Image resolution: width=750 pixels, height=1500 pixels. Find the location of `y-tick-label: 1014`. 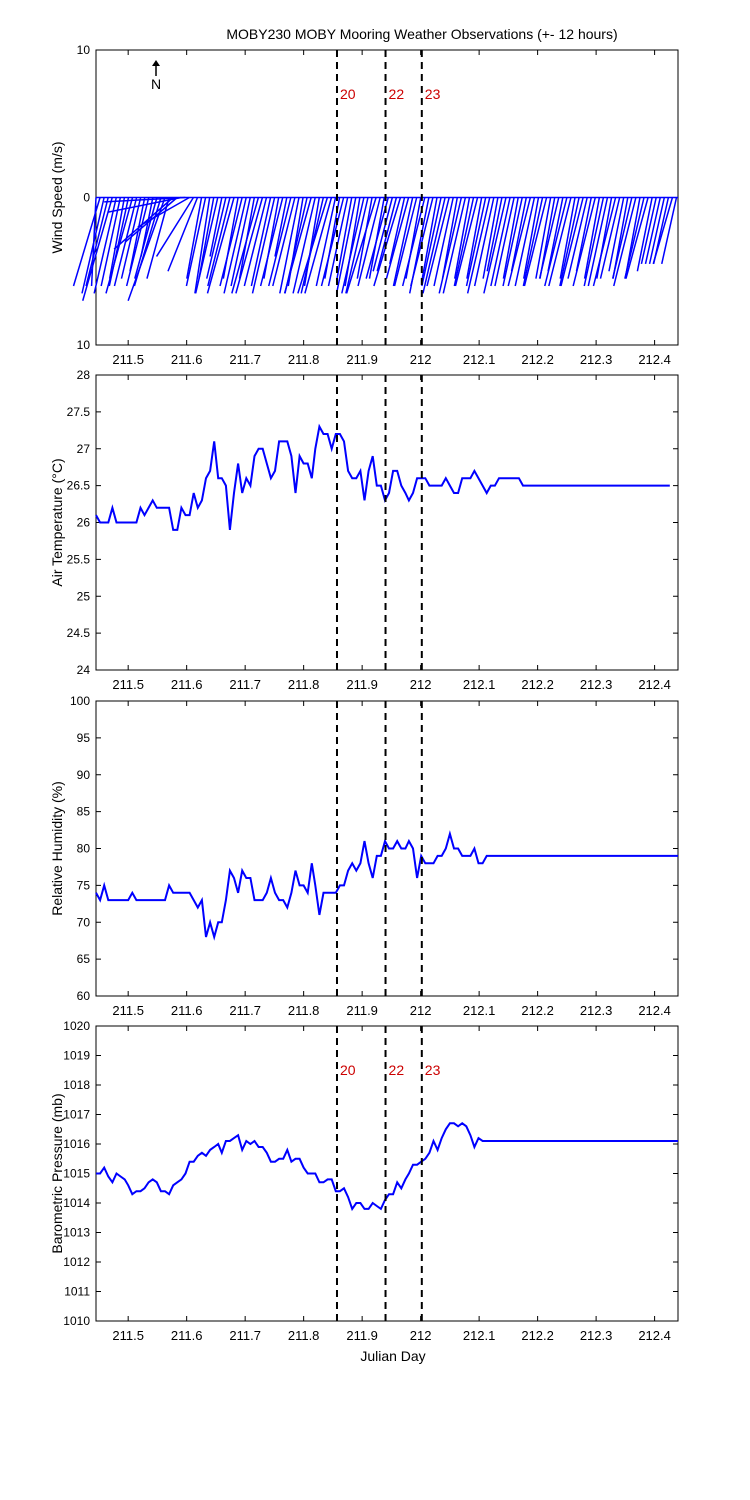

y-tick-label: 1014 is located at coordinates (76, 1203).